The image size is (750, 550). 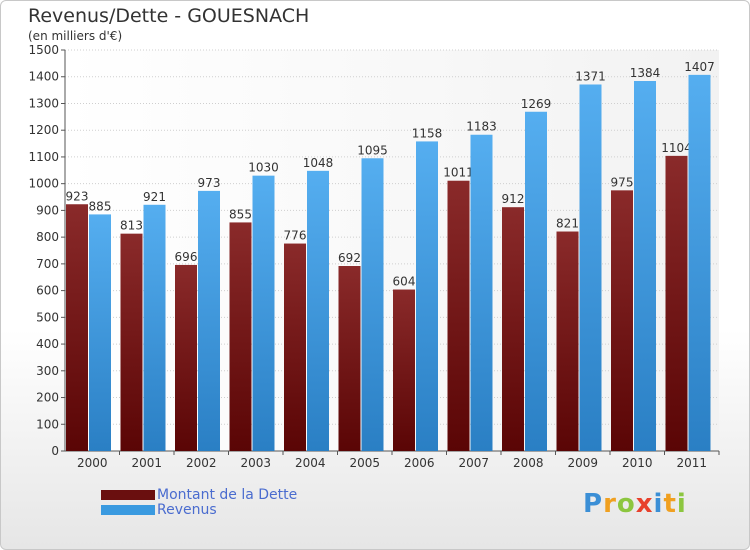 What do you see at coordinates (47, 398) in the screenshot?
I see `y-tick-label: 200` at bounding box center [47, 398].